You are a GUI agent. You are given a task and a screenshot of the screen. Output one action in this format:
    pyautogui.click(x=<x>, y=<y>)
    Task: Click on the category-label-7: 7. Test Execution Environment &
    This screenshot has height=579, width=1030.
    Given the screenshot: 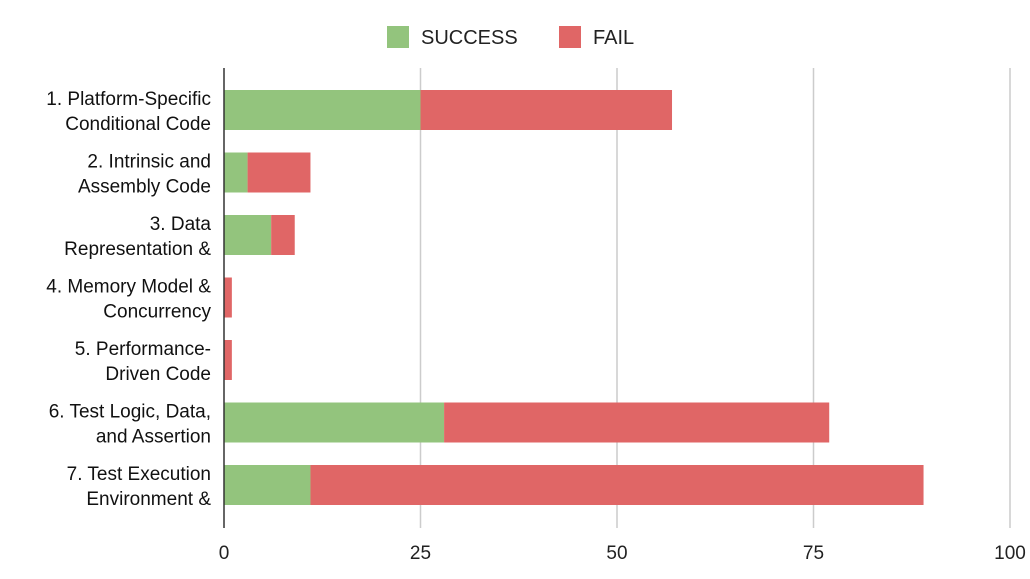 What is the action you would take?
    pyautogui.click(x=139, y=487)
    